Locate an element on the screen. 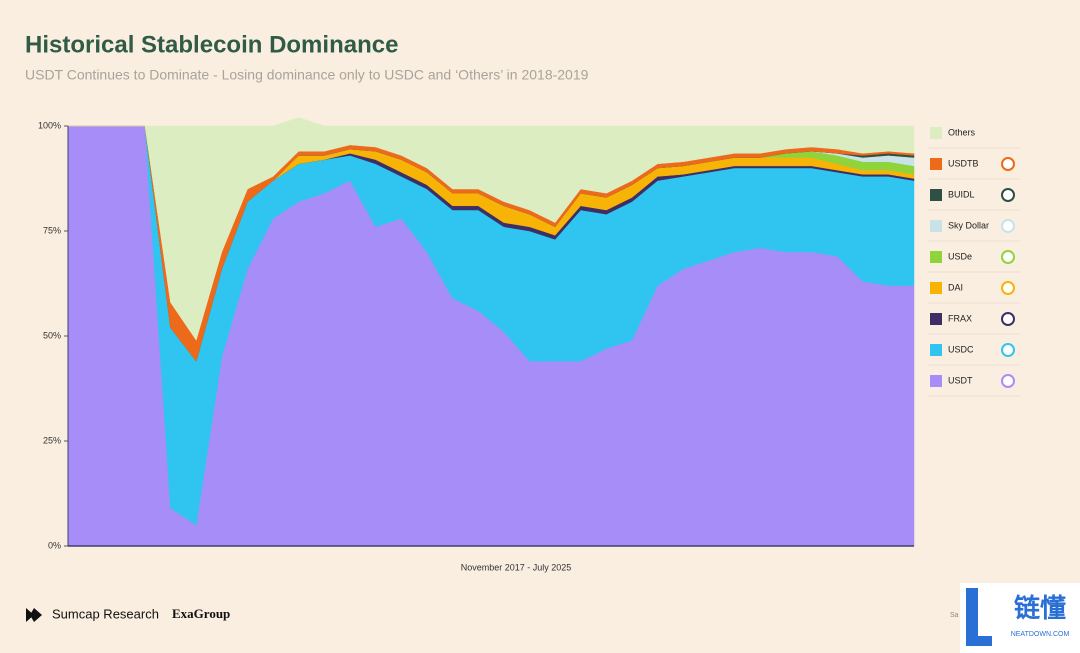  footer-source: Sa is located at coordinates (954, 615).